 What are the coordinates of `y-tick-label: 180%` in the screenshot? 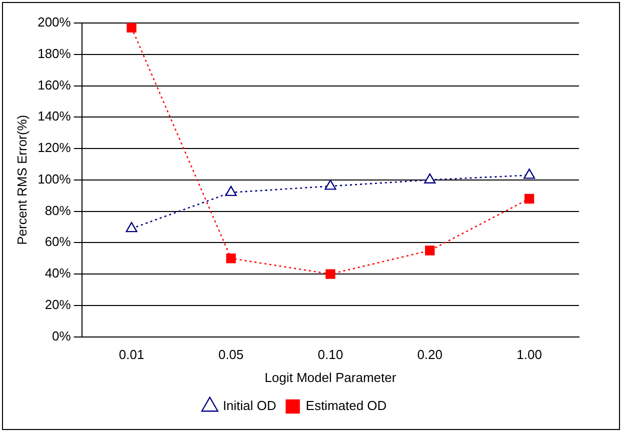 It's located at (55, 53).